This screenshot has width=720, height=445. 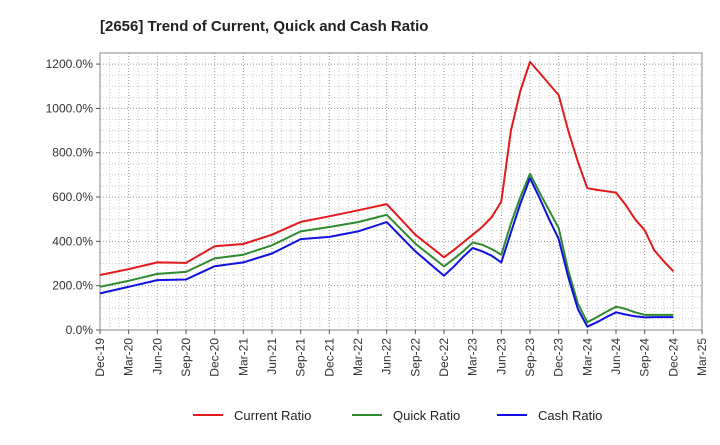 I want to click on y-tick-label: 600.0%, so click(x=72, y=197).